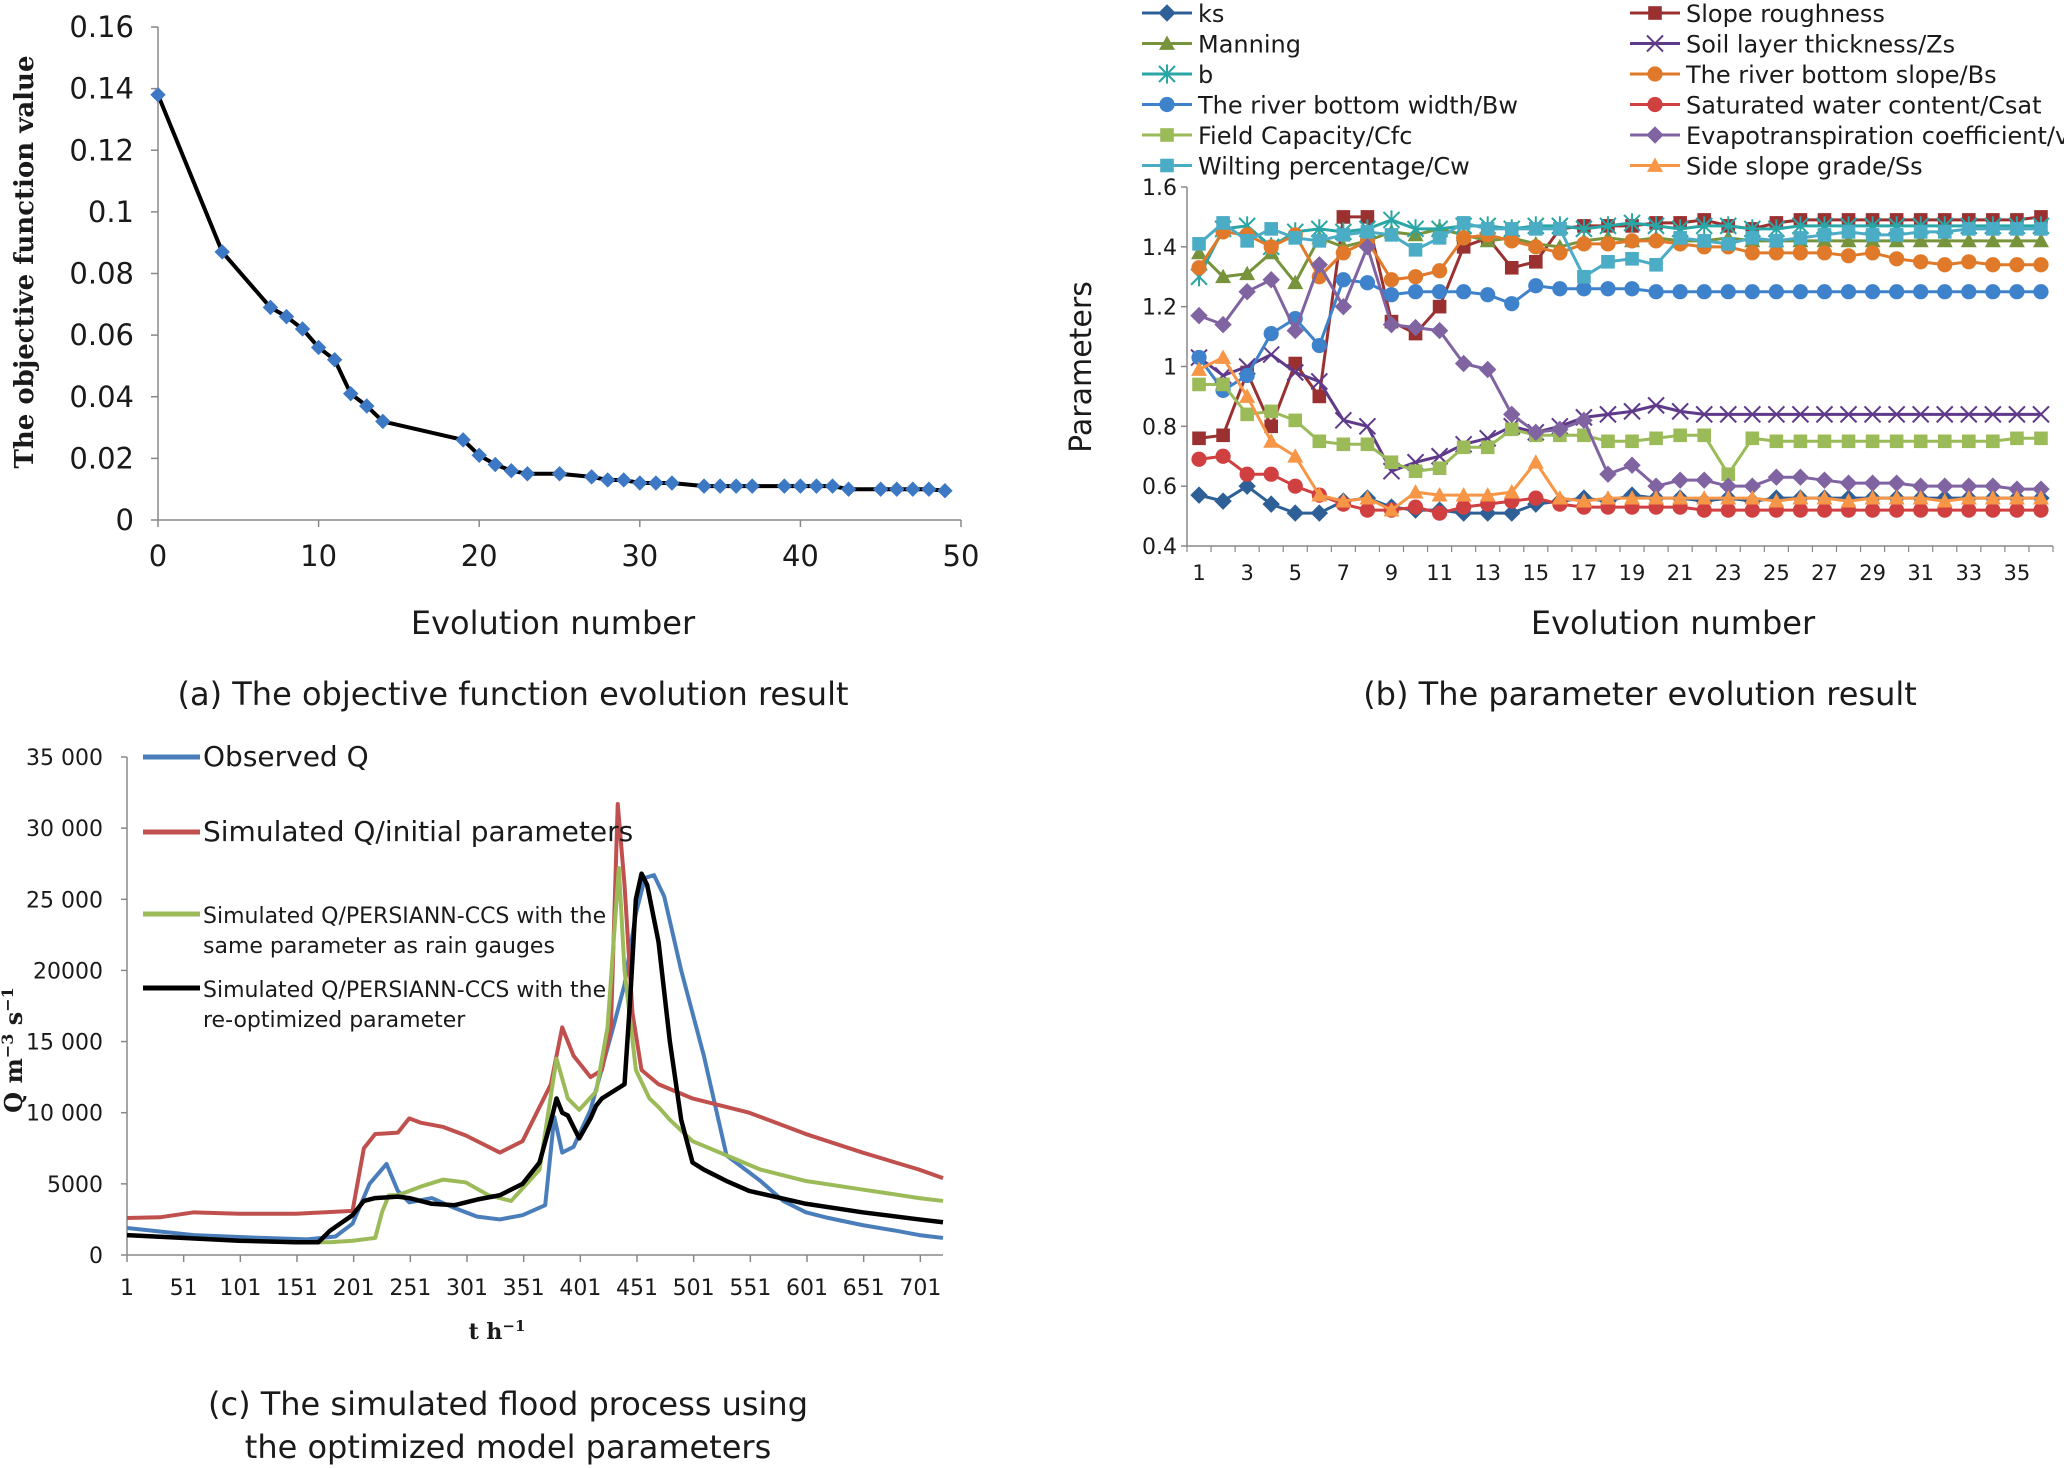 Image resolution: width=2064 pixels, height=1468 pixels. I want to click on y-tick-label-c: 10 000, so click(64, 1114).